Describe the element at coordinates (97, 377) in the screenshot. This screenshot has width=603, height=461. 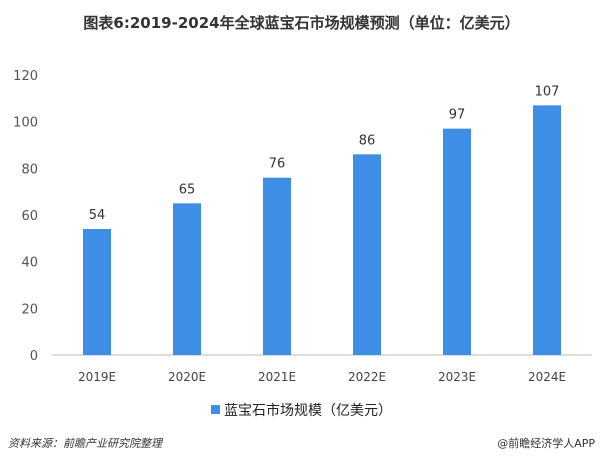
I see `x-tick-label: 2019E` at that location.